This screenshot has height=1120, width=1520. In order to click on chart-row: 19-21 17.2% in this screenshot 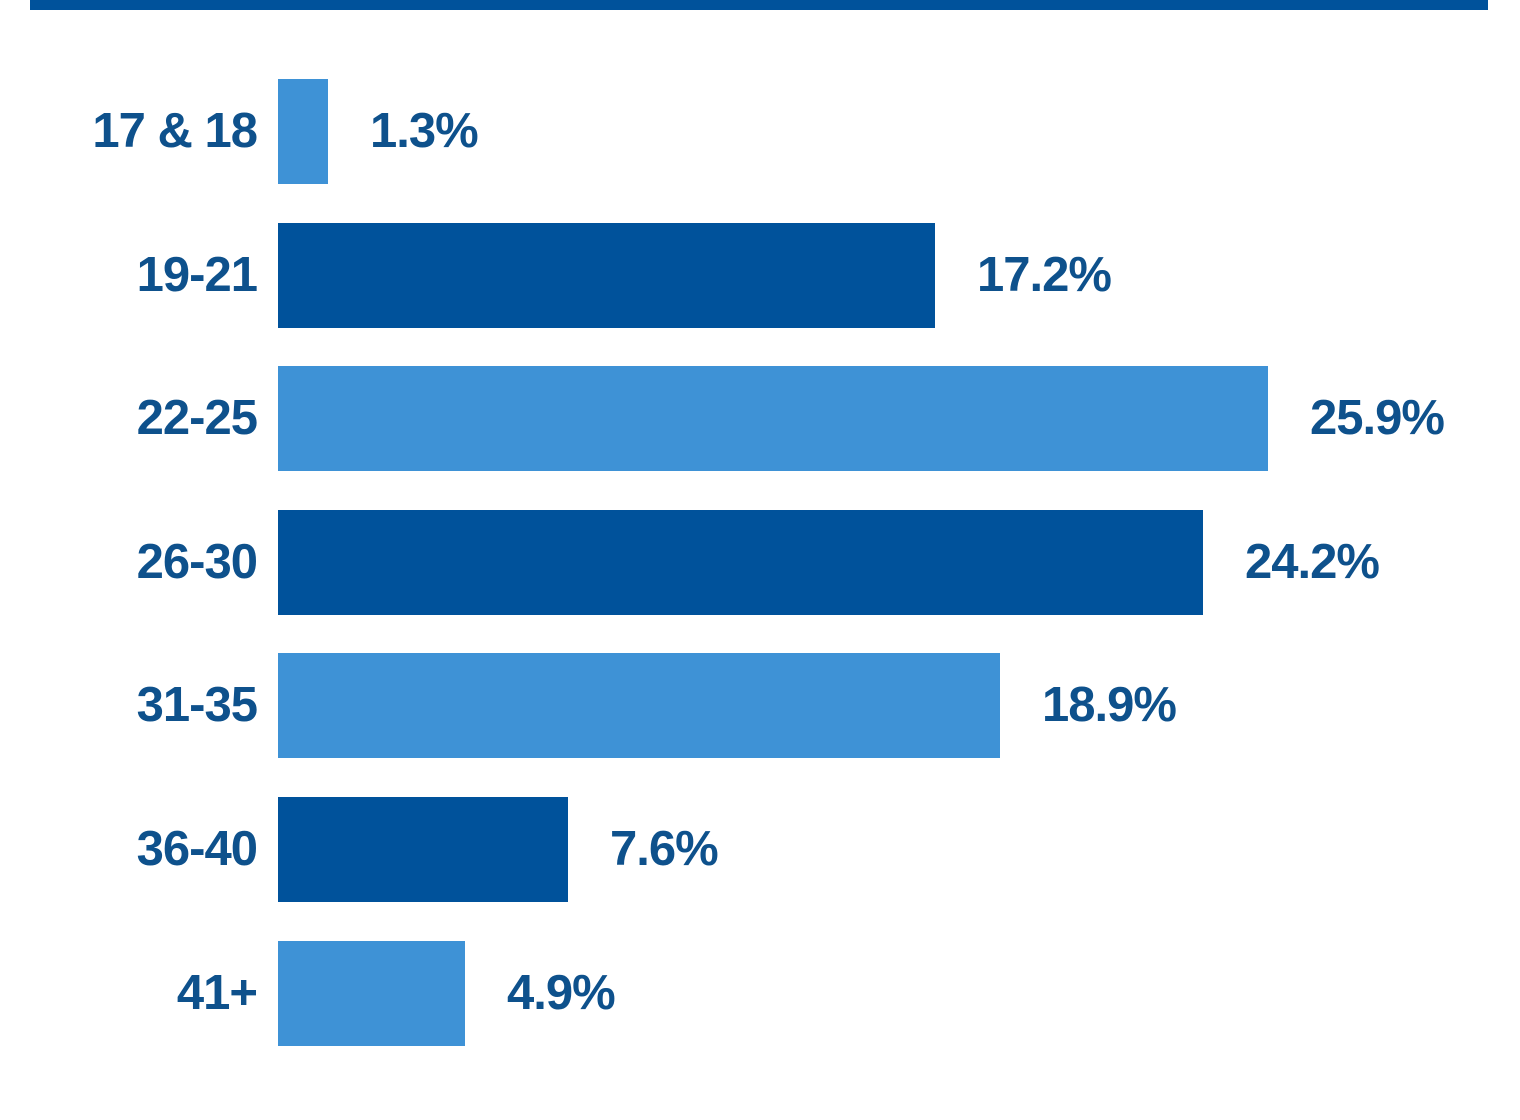, I will do `click(722, 275)`.